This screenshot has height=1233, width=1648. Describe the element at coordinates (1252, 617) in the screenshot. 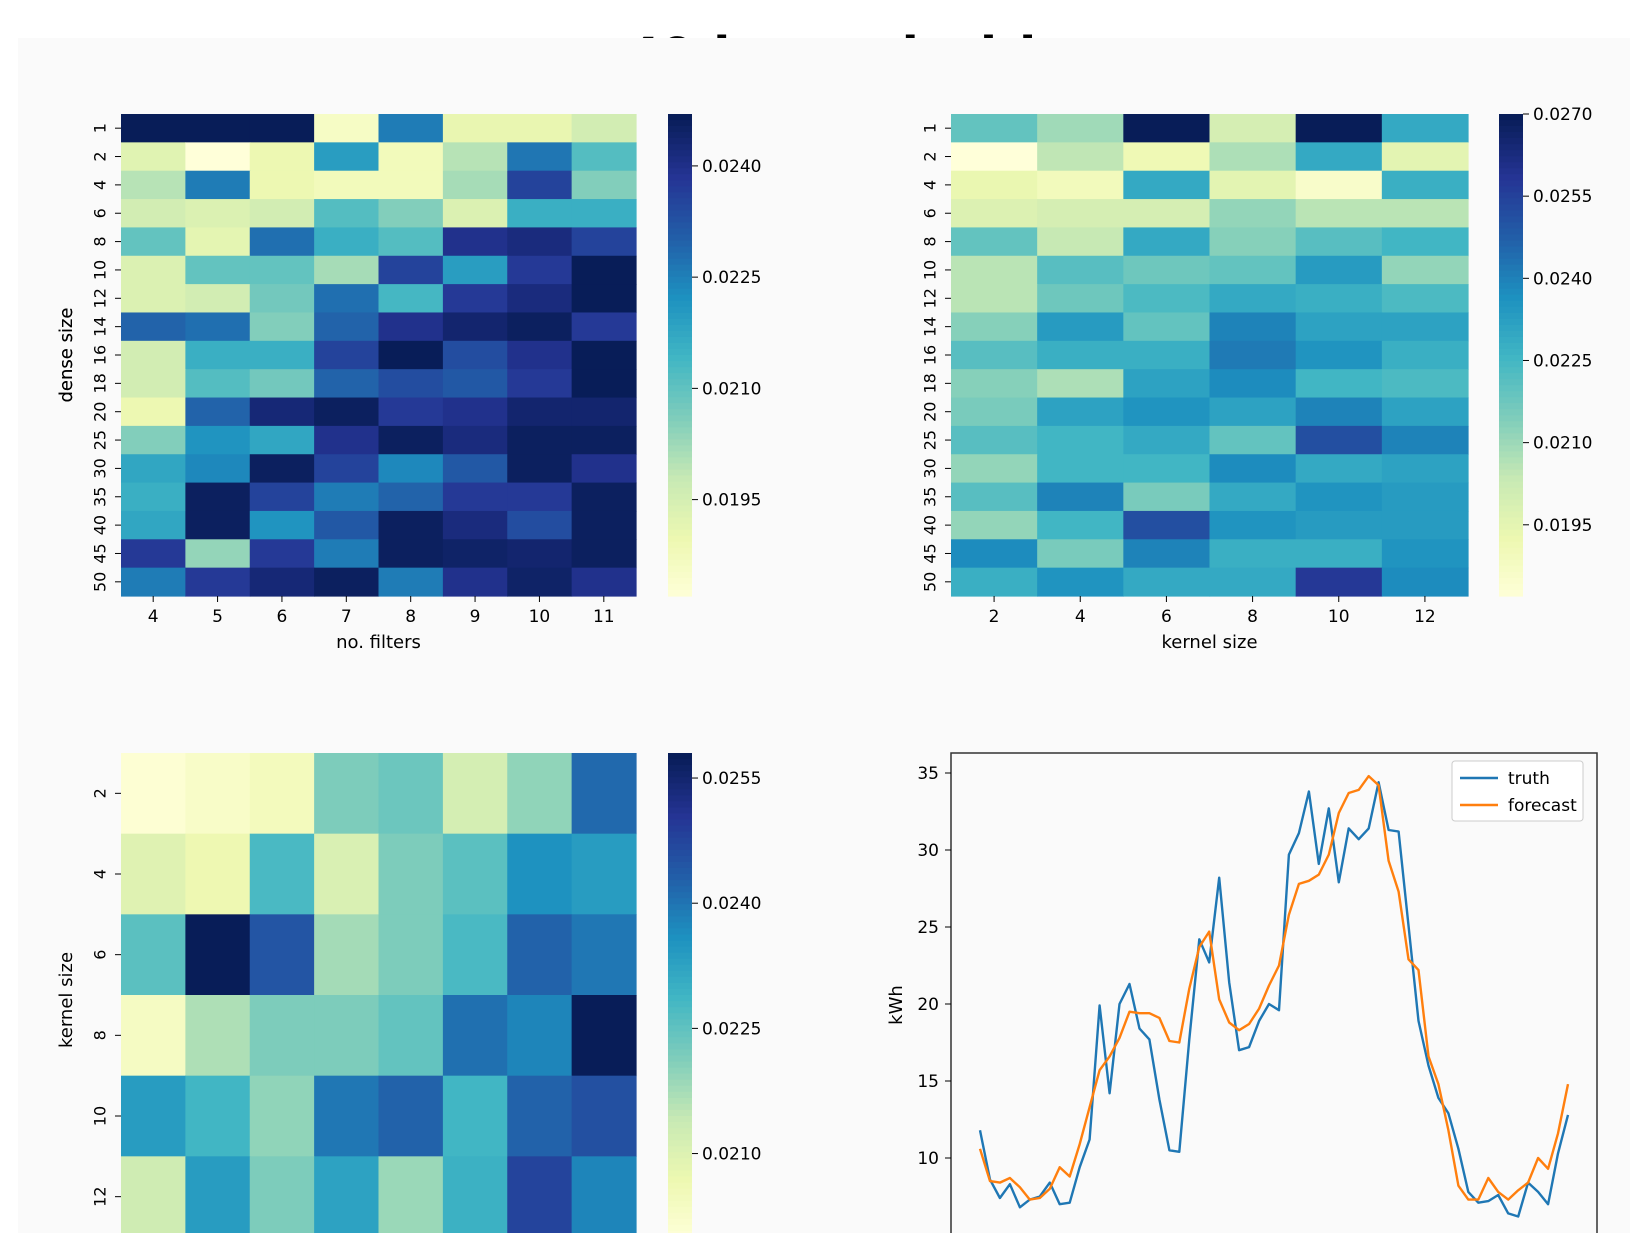

I see `x-tick-label: 8` at that location.